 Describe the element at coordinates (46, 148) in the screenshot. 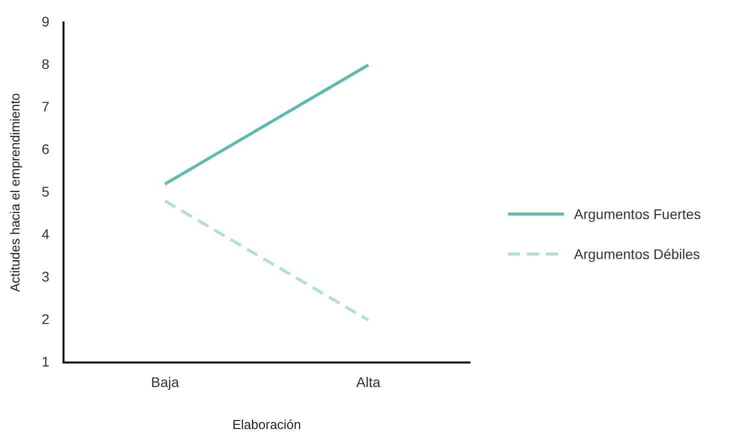

I see `y-tick-label: 6` at that location.